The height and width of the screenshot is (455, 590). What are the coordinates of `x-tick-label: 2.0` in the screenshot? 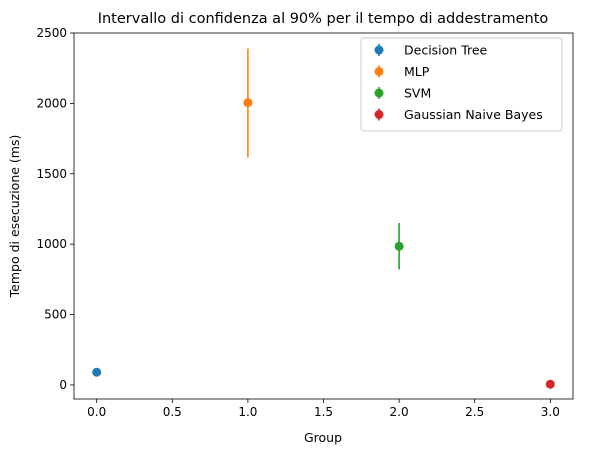 It's located at (399, 412).